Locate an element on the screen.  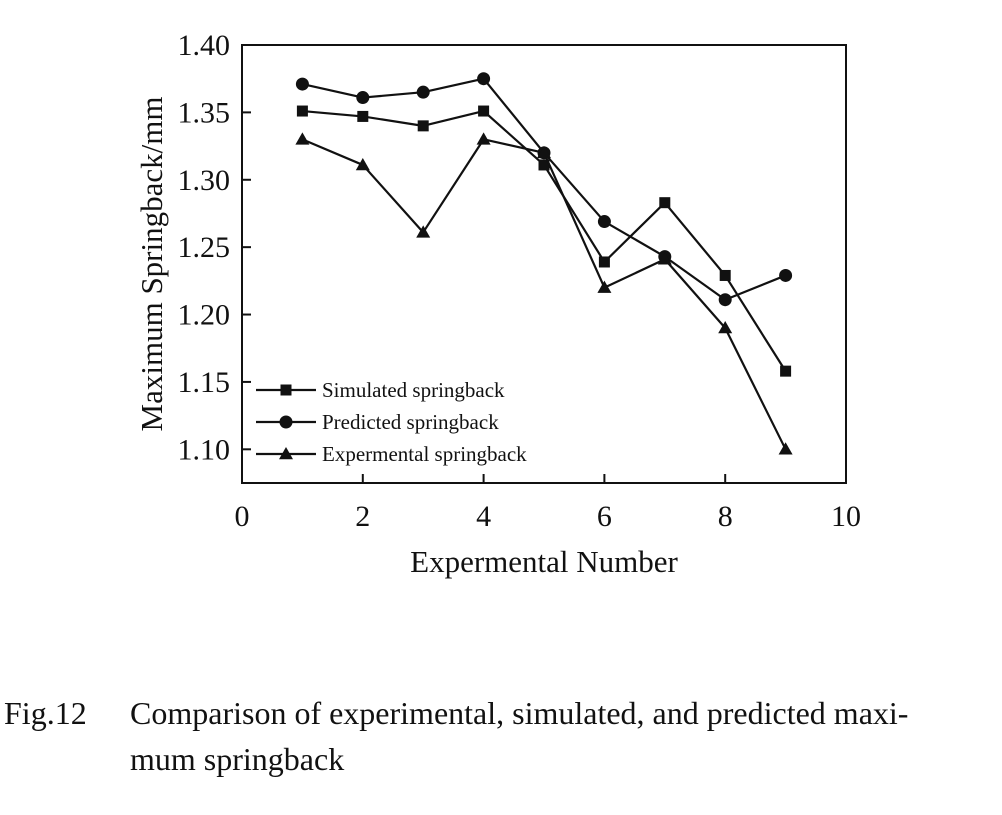
y-axis-title: Maximum Springback/mm is located at coordinates (151, 264).